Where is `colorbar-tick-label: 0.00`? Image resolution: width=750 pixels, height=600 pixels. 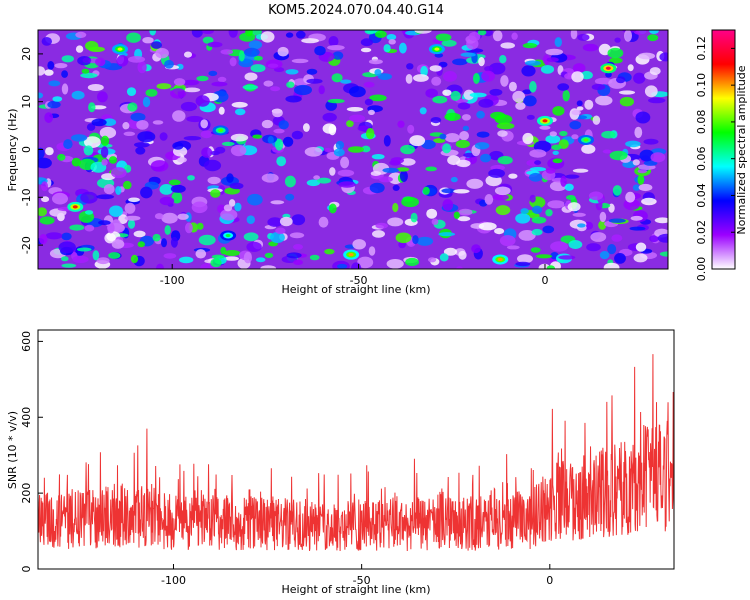 colorbar-tick-label: 0.00 is located at coordinates (701, 269).